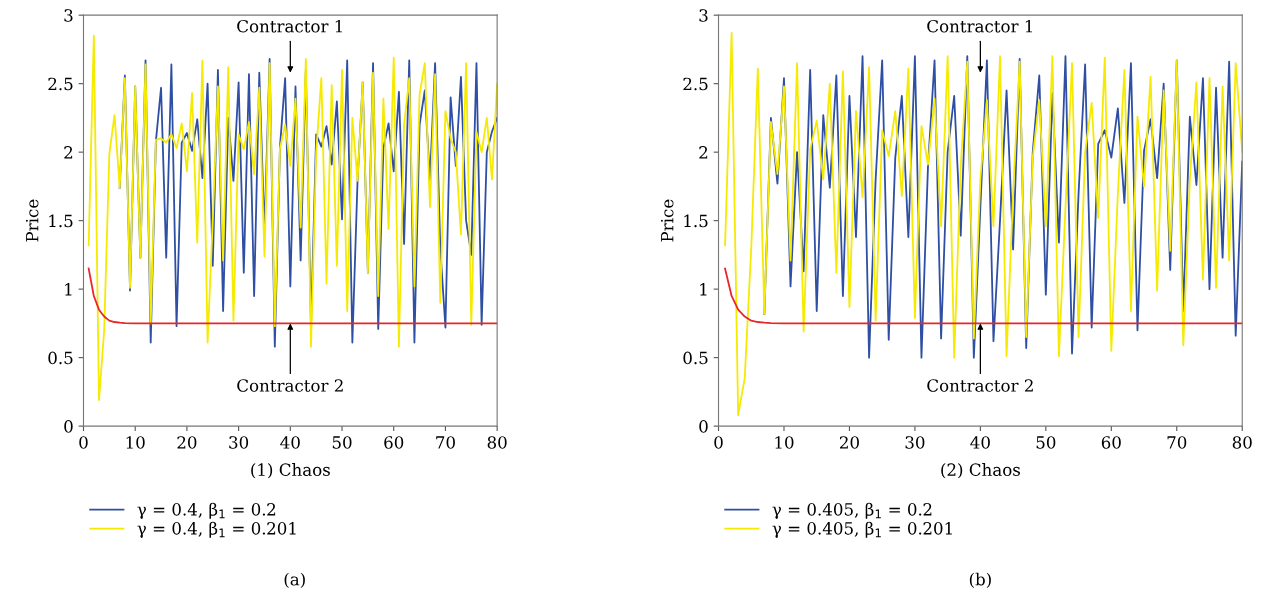 The height and width of the screenshot is (607, 1265). Describe the element at coordinates (216, 529) in the screenshot. I see `legend-label: γ = 0.4, β$_{1}$ = 0.201` at that location.